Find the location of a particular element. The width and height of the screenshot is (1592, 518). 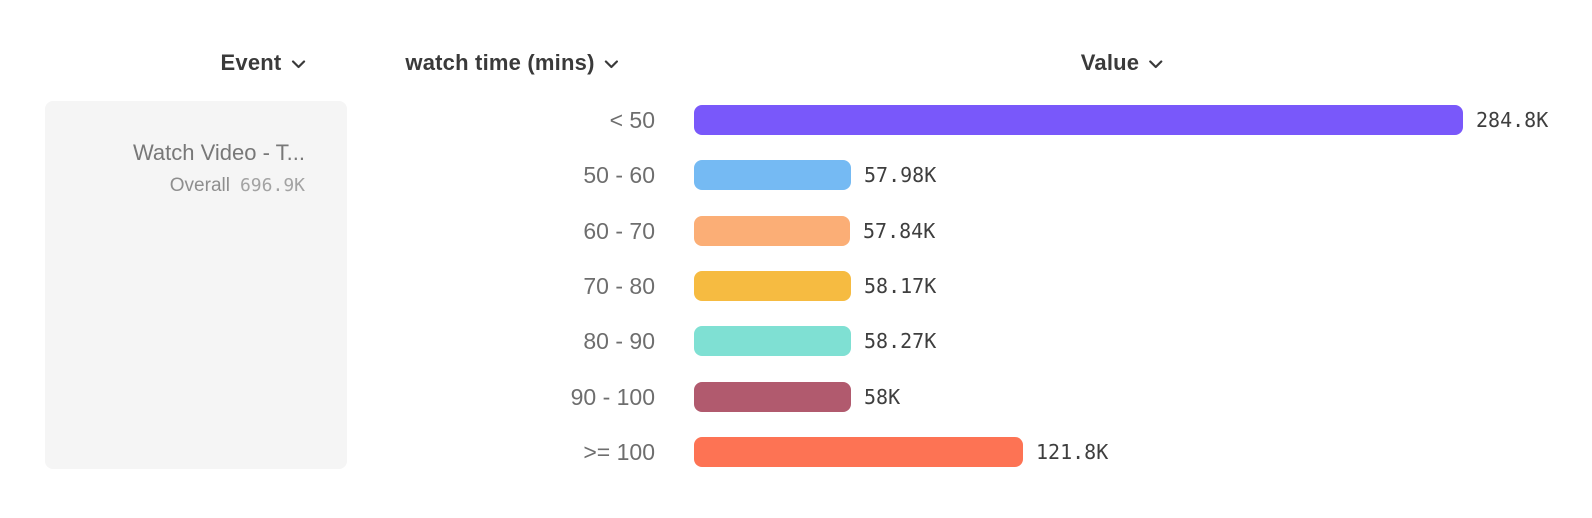

category-label: 70 - 80 is located at coordinates (619, 285).